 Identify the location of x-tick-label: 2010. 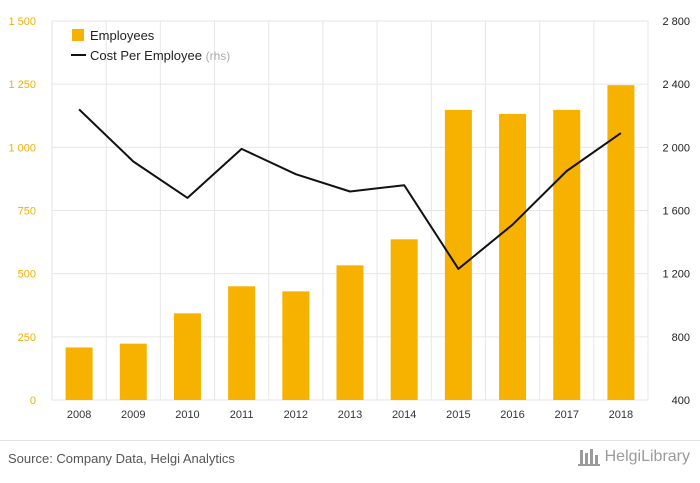
(187, 415).